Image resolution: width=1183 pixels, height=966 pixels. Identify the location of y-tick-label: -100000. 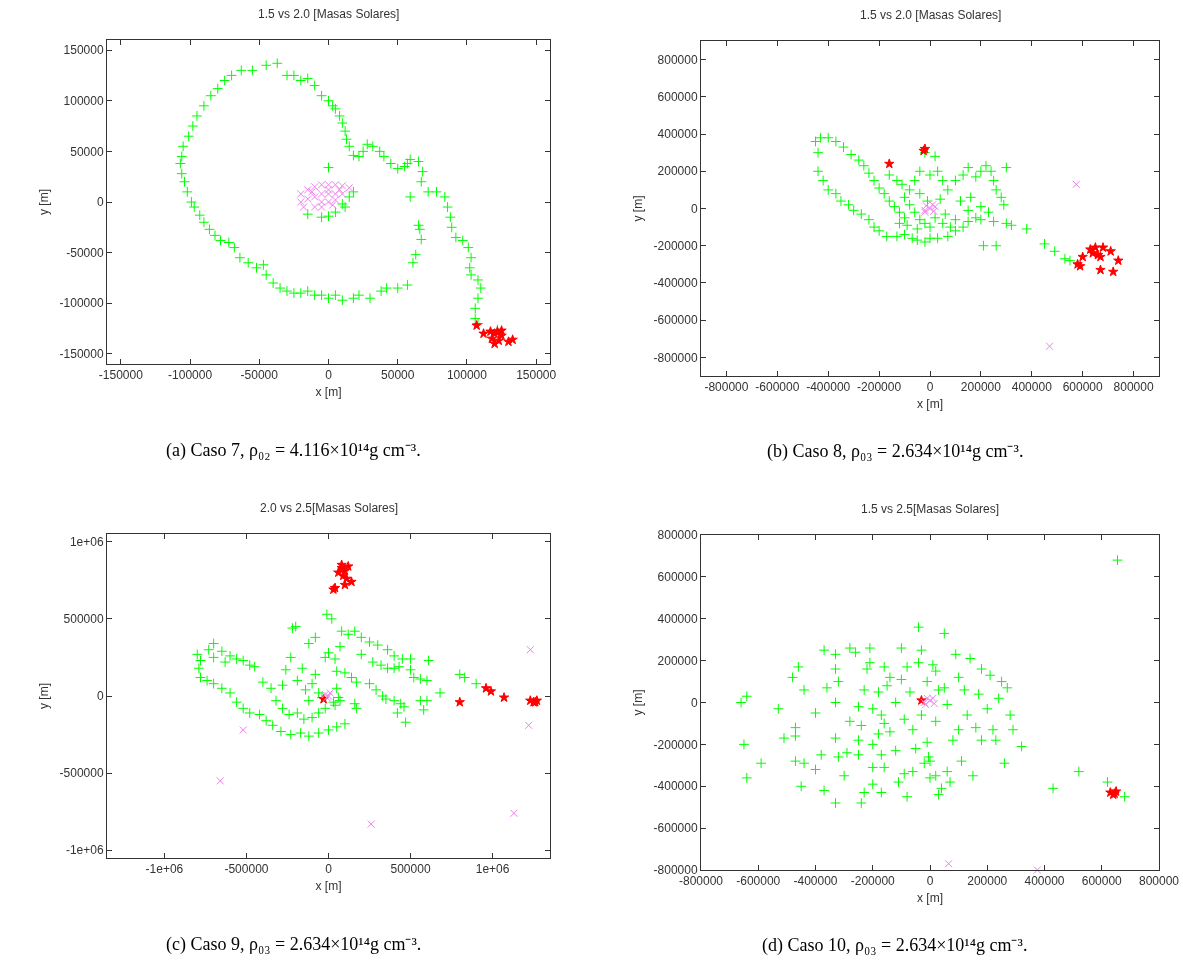
(81, 303).